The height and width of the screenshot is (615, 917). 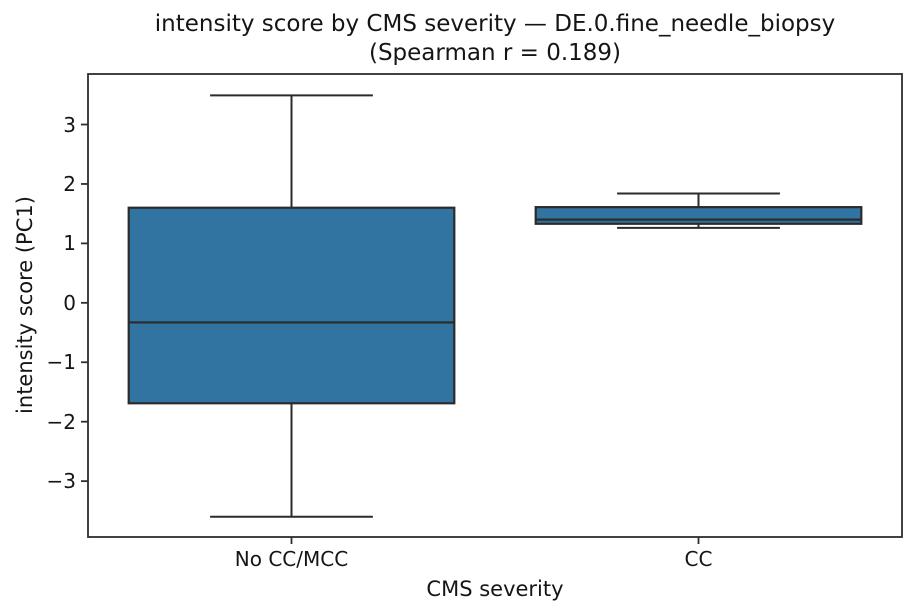 I want to click on y-tick-label: 1, so click(x=69, y=243).